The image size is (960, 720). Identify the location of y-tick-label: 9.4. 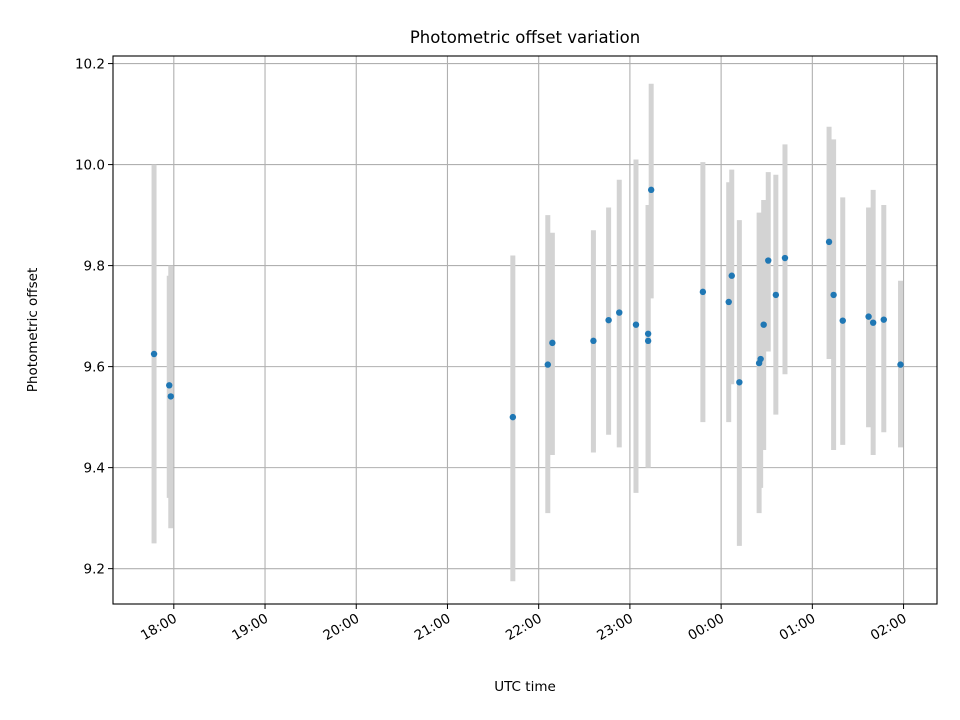
(94, 469).